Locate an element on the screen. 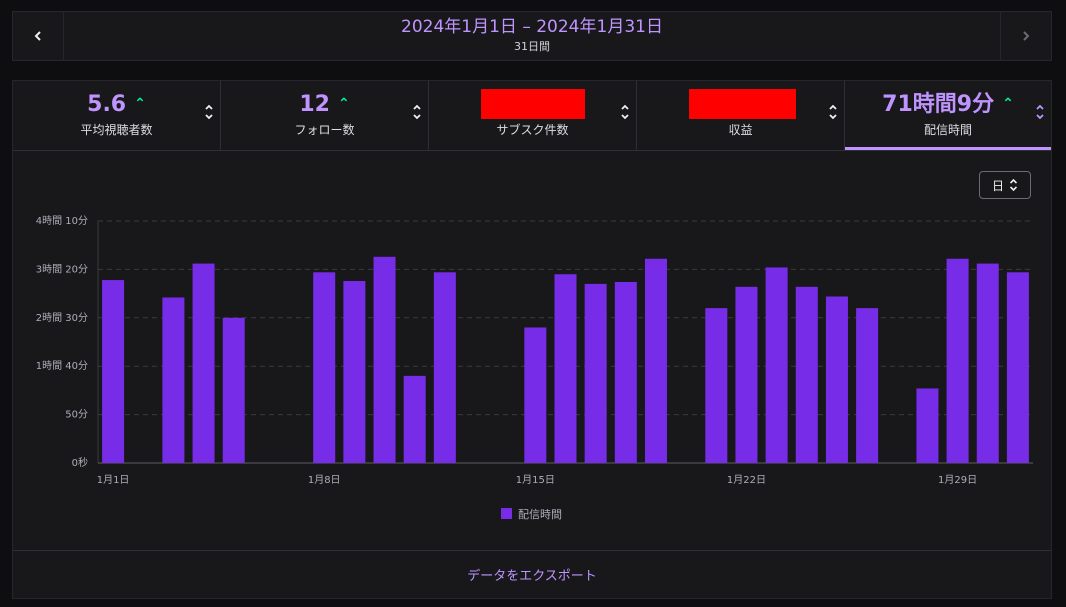 The image size is (1066, 607). metric-stream-time: 71時間9分 ⌃ 配信時間 is located at coordinates (948, 115).